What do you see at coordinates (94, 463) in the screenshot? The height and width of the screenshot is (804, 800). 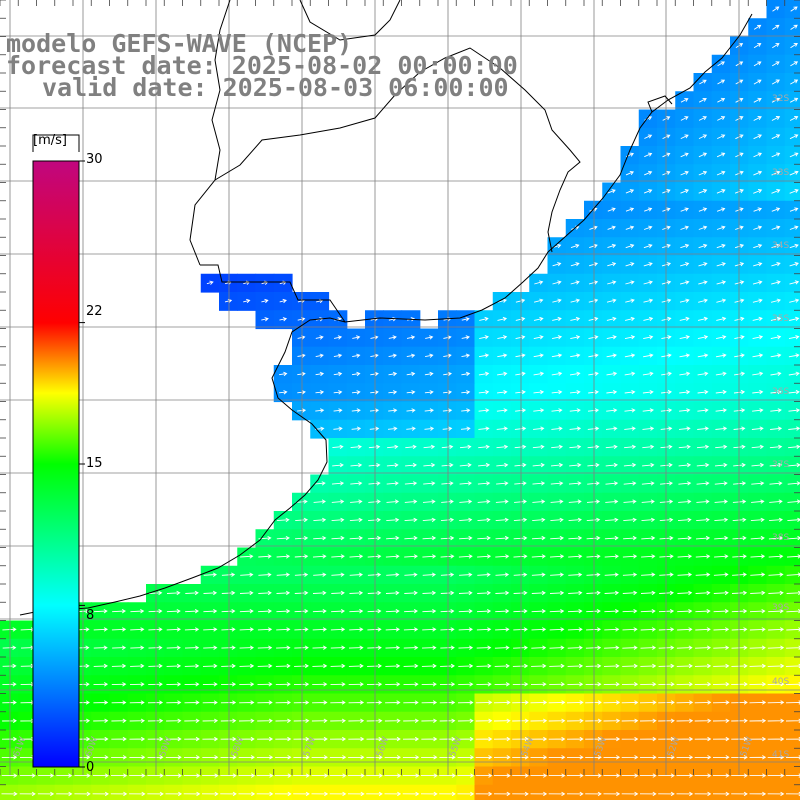 I see `colorbar-tick-label: 15` at bounding box center [94, 463].